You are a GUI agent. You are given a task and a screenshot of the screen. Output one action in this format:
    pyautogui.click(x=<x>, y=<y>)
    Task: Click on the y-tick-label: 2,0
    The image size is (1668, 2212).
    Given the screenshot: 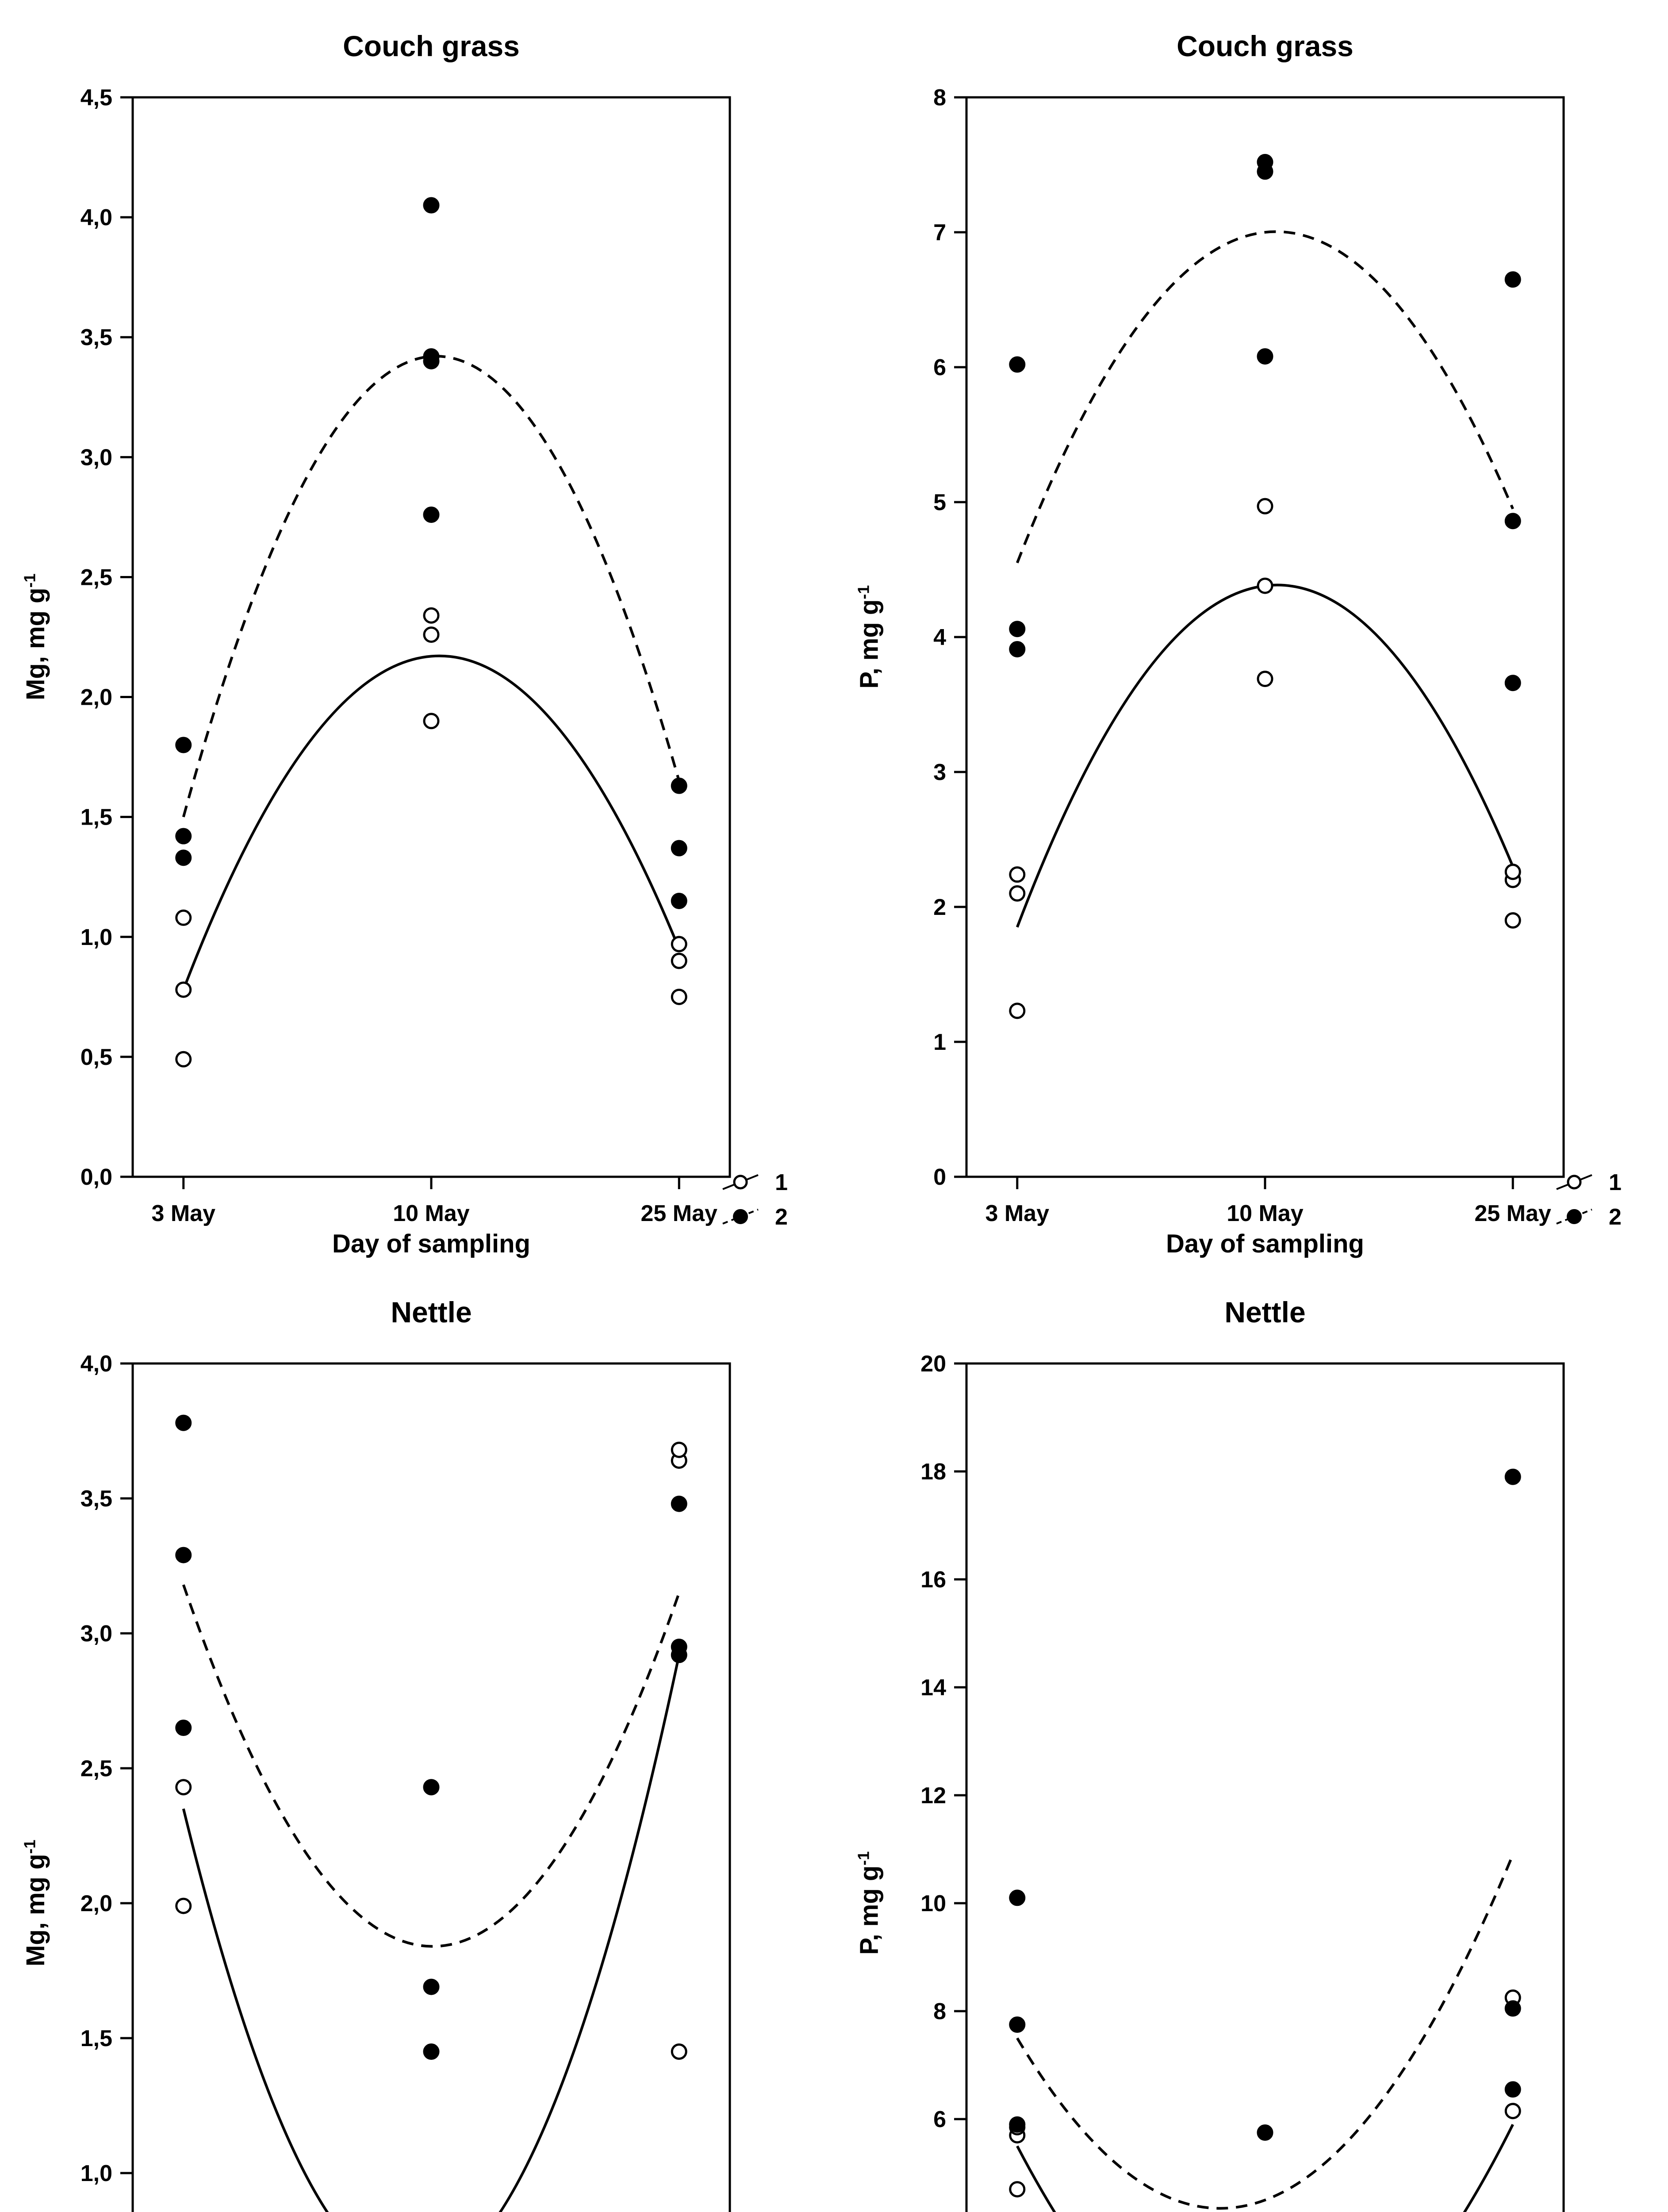 What is the action you would take?
    pyautogui.click(x=96, y=1904)
    